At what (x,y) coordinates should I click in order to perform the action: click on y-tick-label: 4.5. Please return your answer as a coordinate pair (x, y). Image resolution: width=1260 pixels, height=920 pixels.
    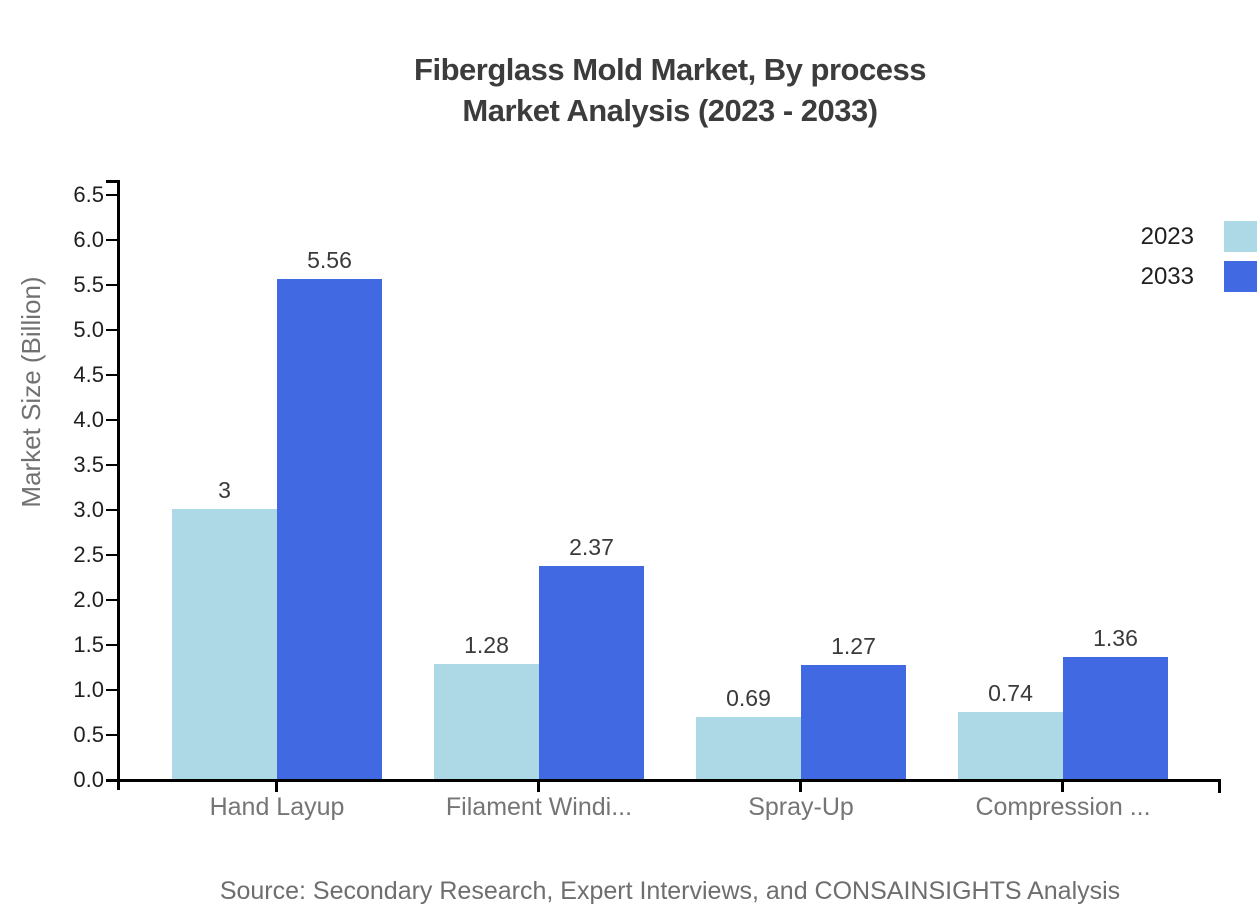
    Looking at the image, I should click on (88, 374).